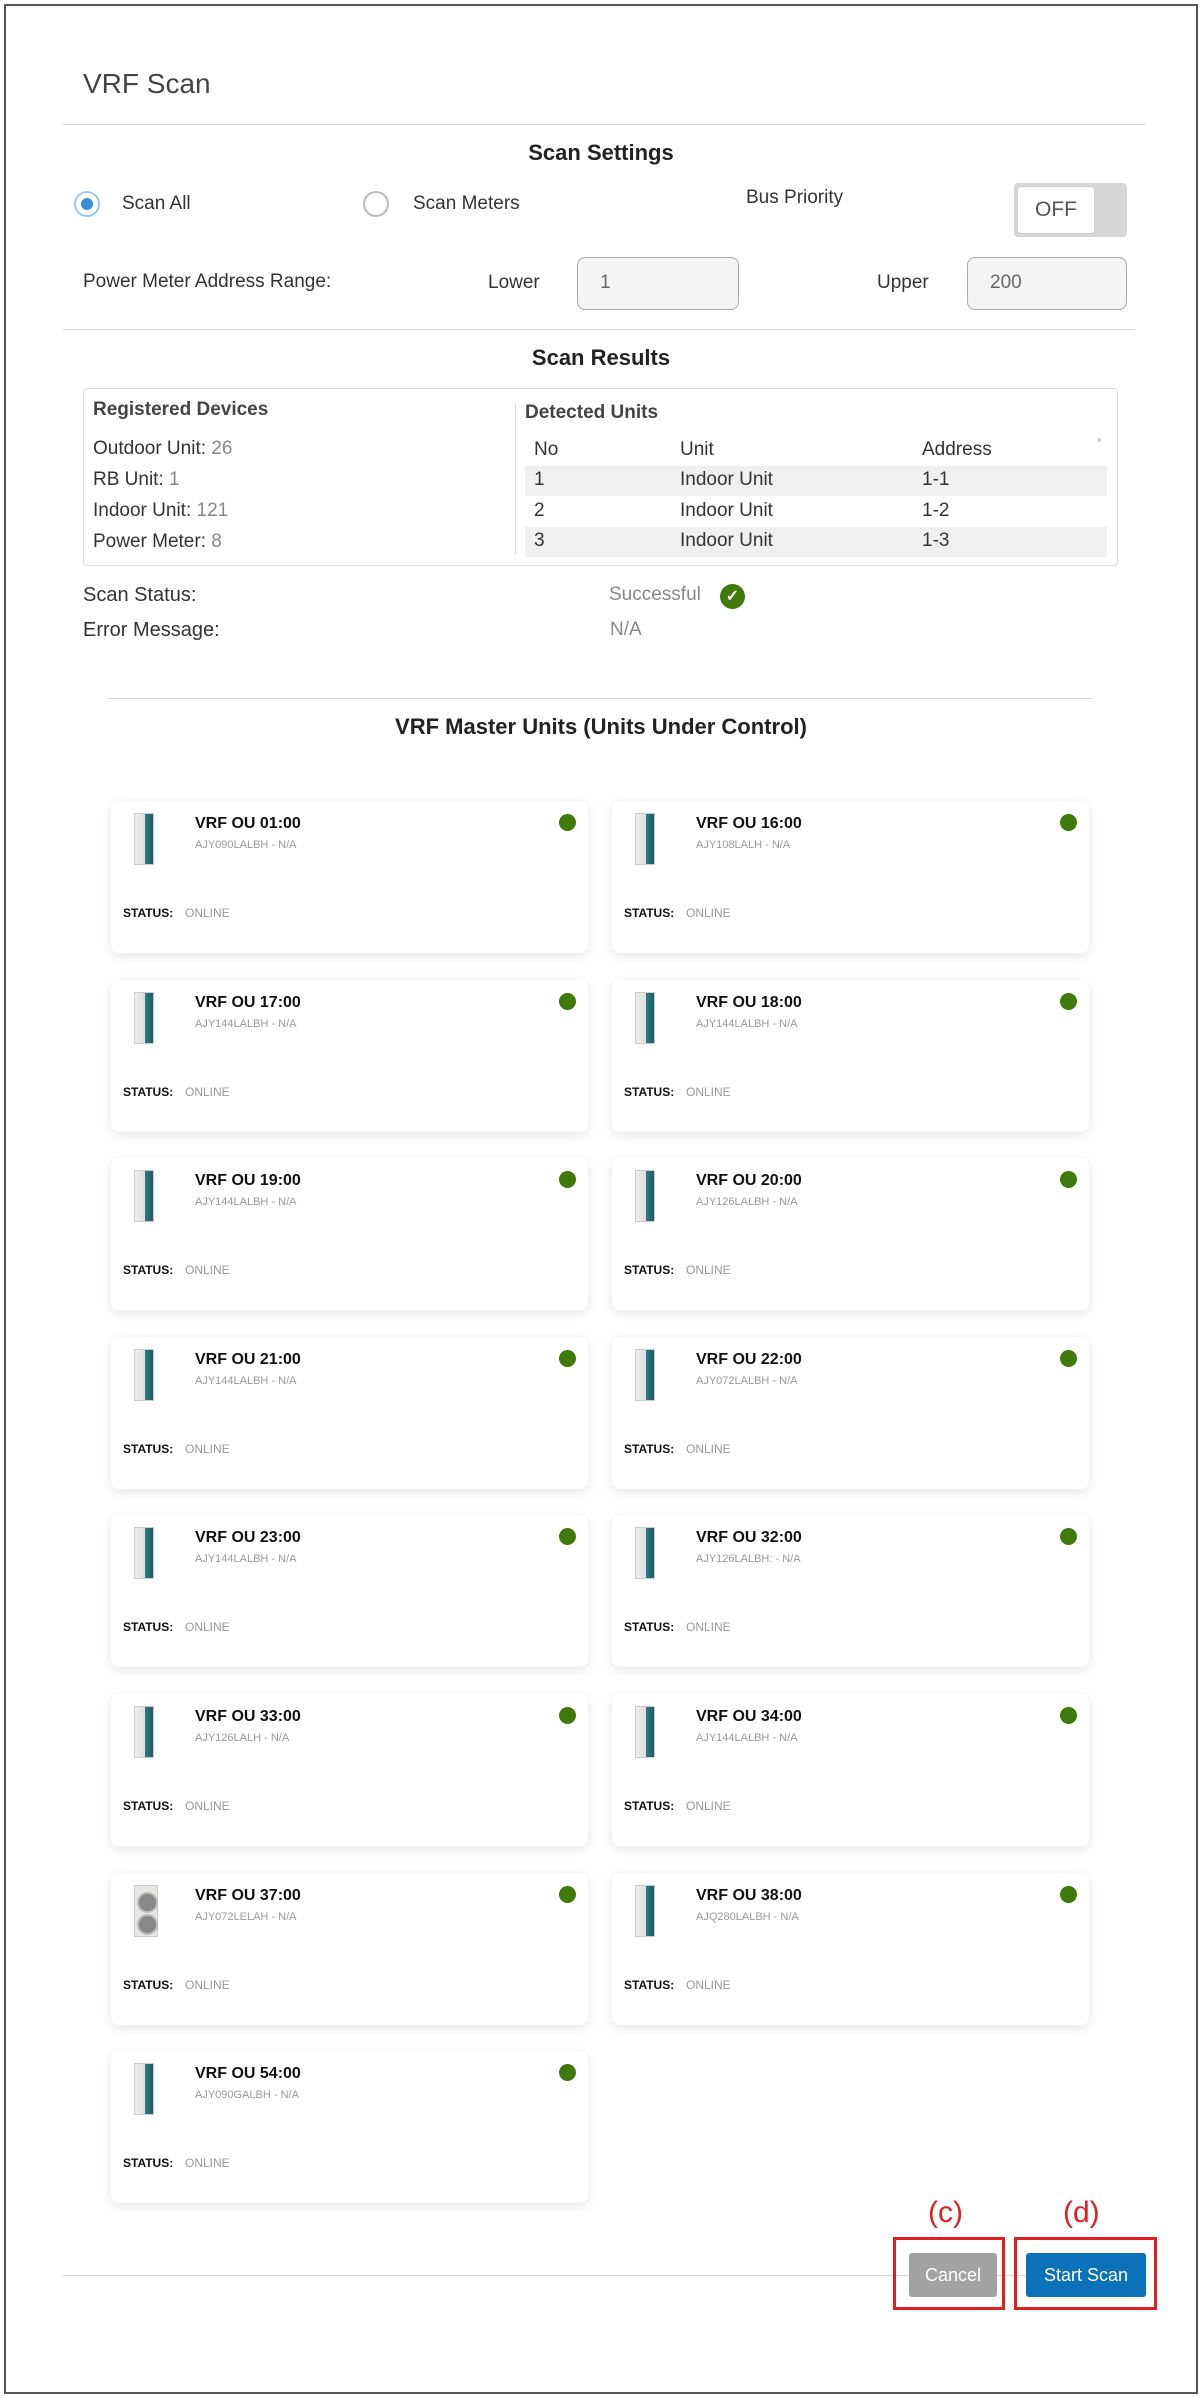 This screenshot has height=2398, width=1202. Describe the element at coordinates (376, 204) in the screenshot. I see `scan-meters-radio` at that location.